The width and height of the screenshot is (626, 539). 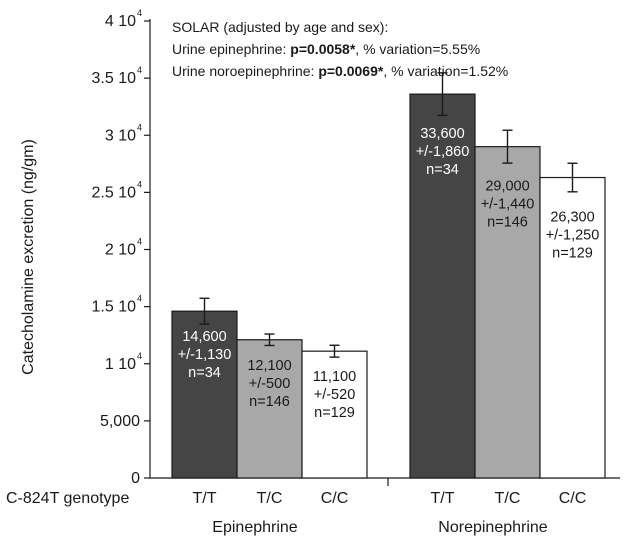 I want to click on group-label: Epinephrine, so click(x=255, y=527).